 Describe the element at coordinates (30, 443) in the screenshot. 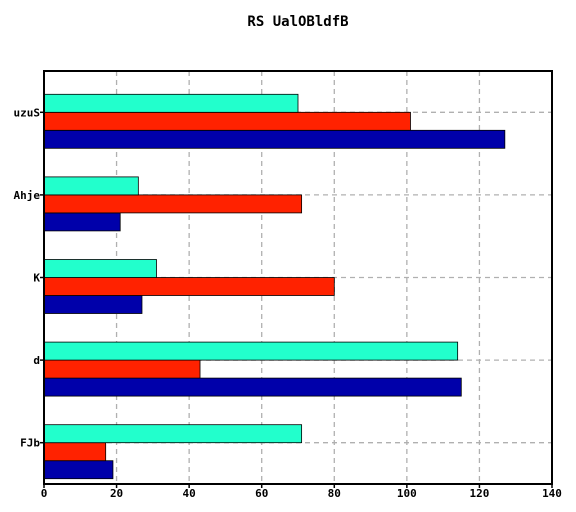

I see `y-tick-label: FJb` at that location.